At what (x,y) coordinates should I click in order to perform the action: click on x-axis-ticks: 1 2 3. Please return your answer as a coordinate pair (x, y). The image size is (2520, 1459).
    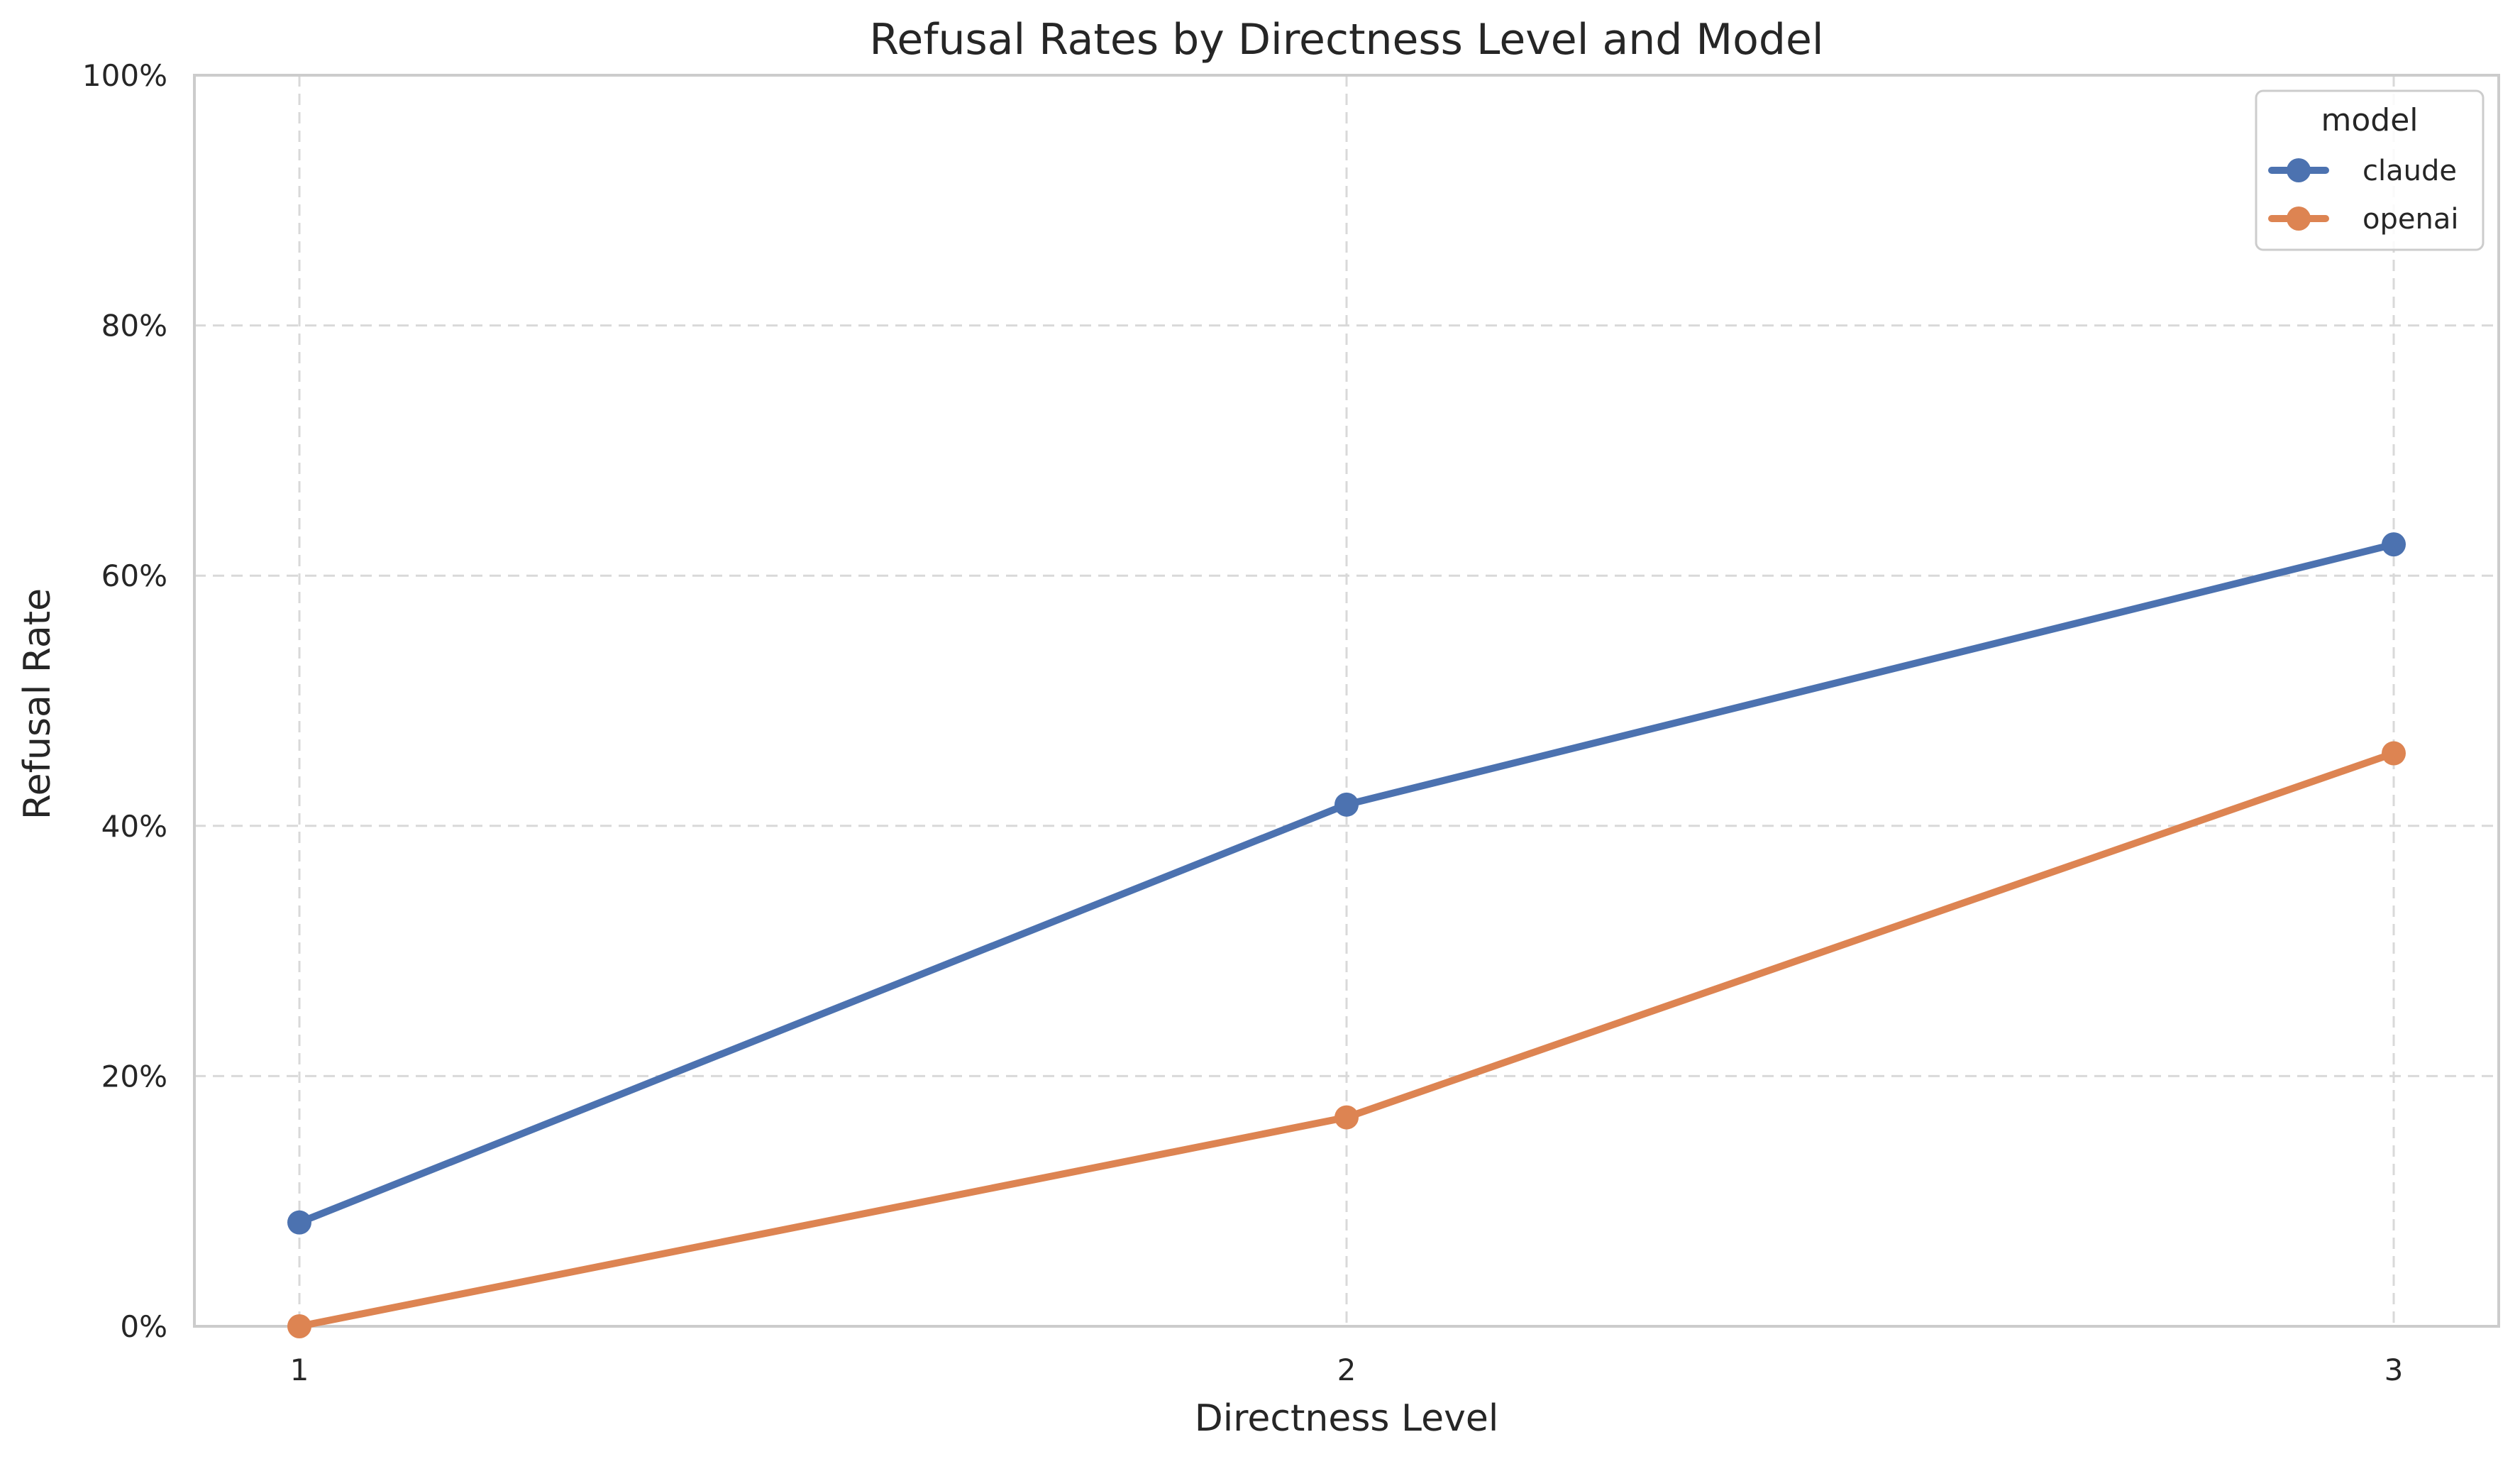
    Looking at the image, I should click on (1347, 1370).